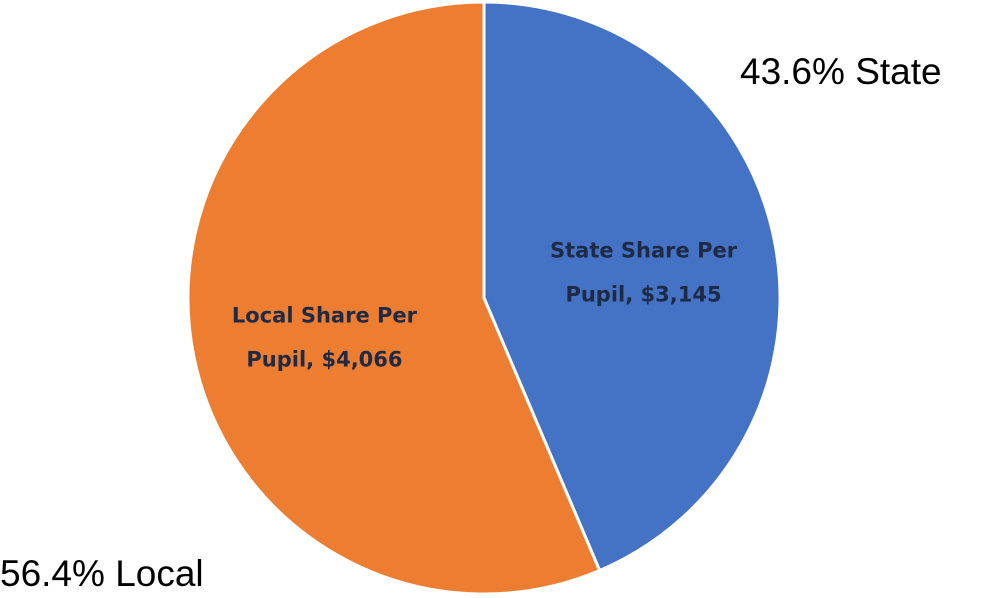 This screenshot has width=999, height=598. What do you see at coordinates (324, 359) in the screenshot?
I see `data-label: Pupil, $4,066` at bounding box center [324, 359].